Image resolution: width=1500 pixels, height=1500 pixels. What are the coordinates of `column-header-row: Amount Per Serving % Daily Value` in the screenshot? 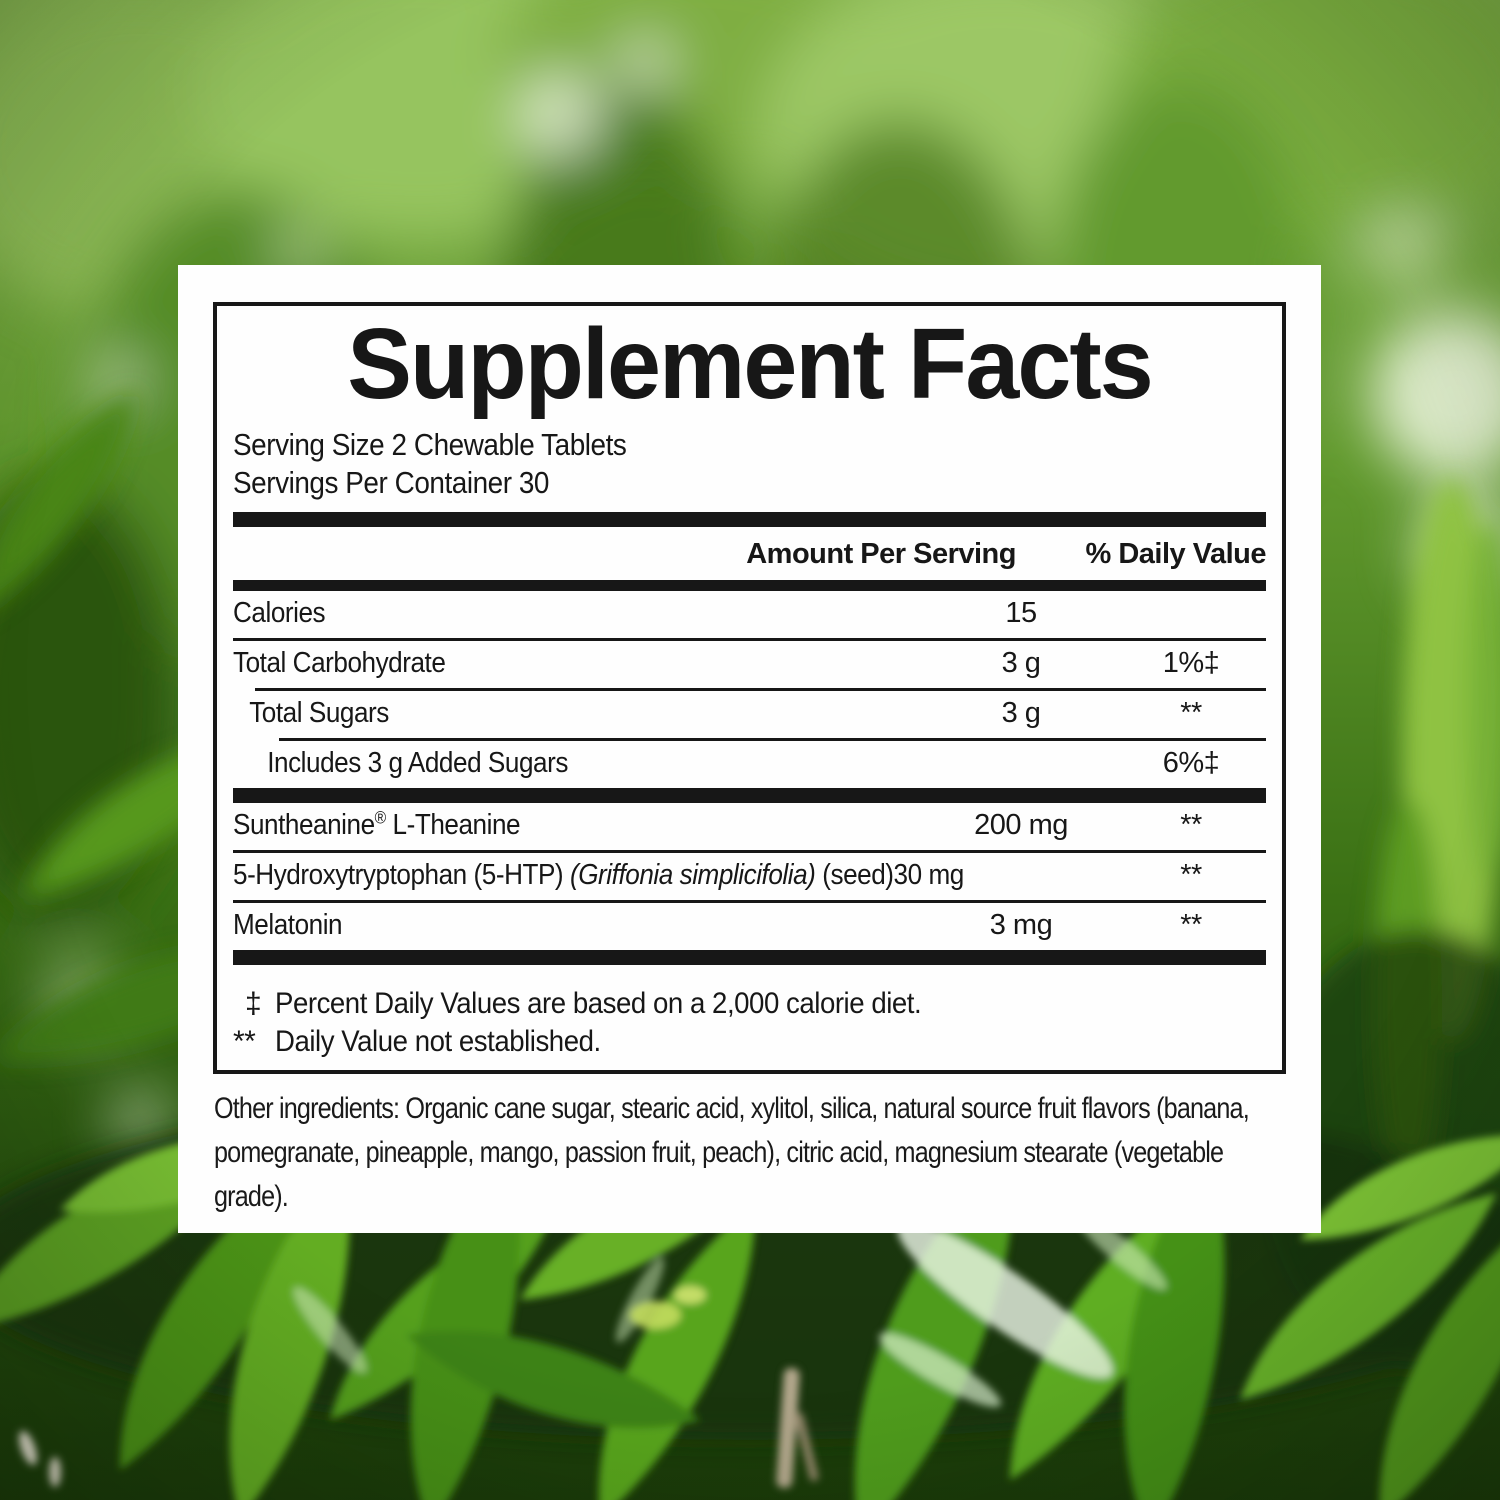 It's located at (749, 553).